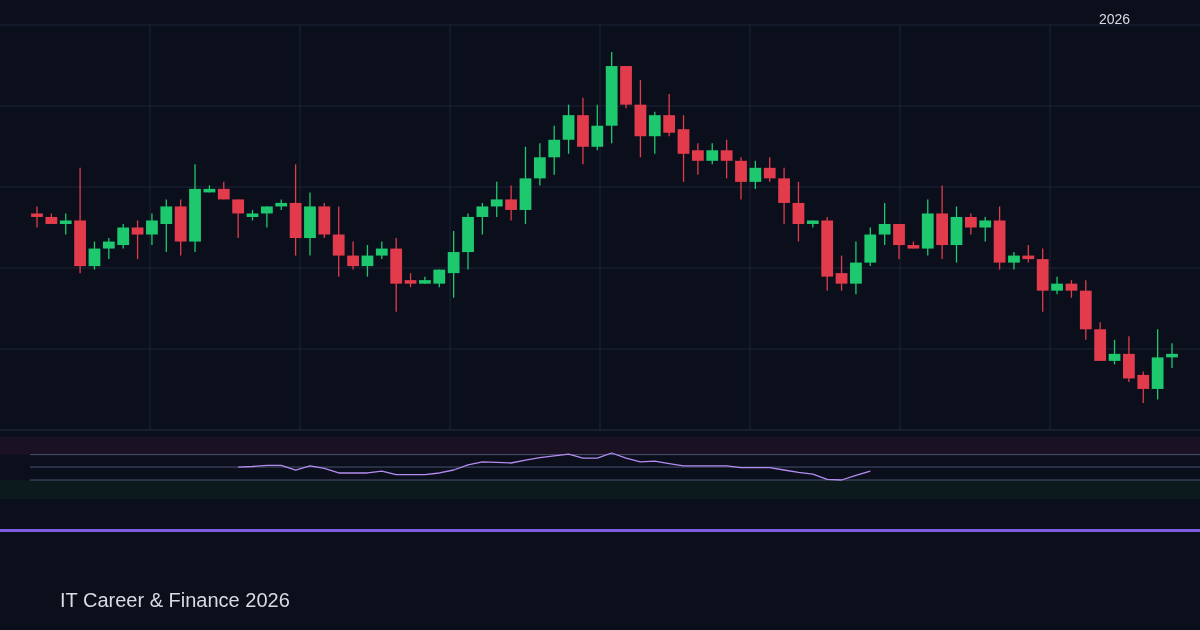 The width and height of the screenshot is (1200, 630). Describe the element at coordinates (1114, 19) in the screenshot. I see `x-tick-label: 2026` at that location.